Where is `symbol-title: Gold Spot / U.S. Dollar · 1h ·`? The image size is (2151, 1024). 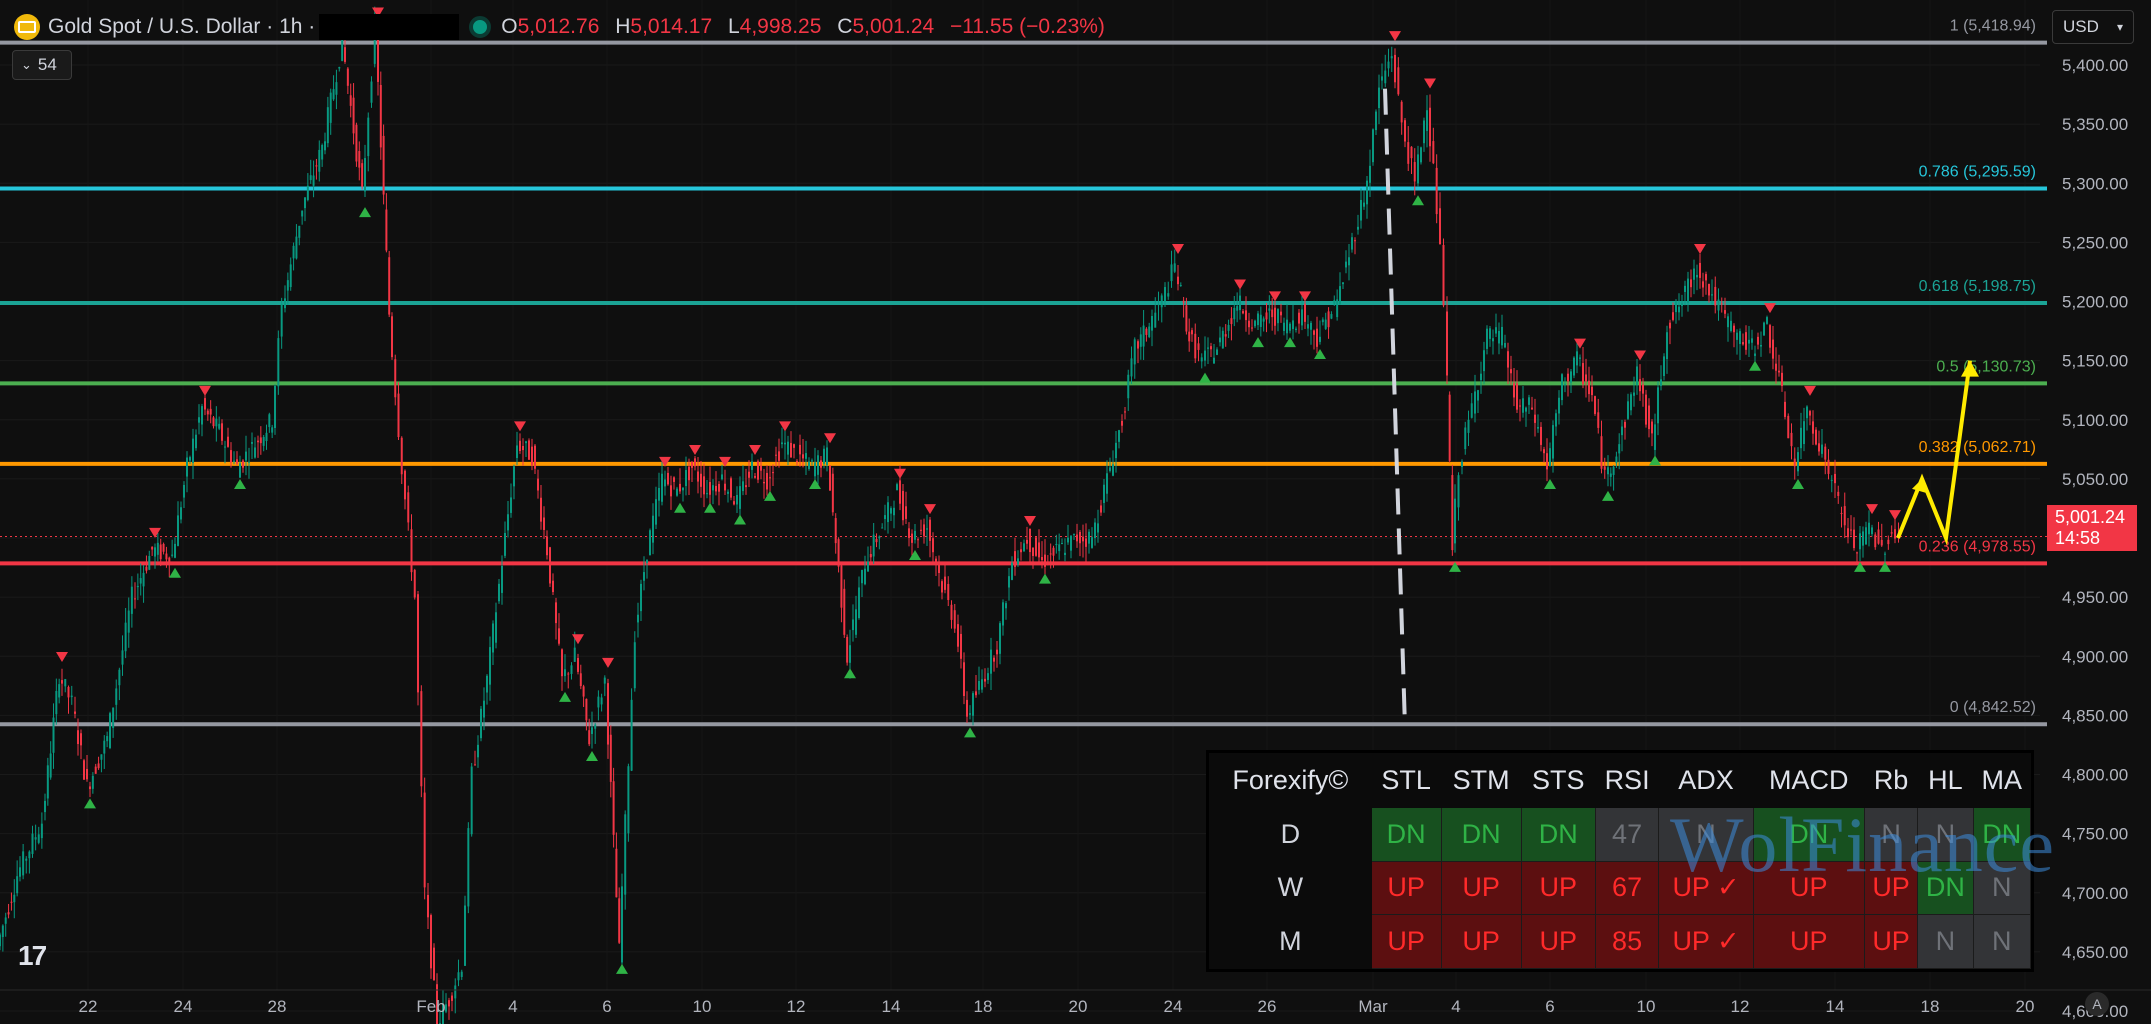 symbol-title: Gold Spot / U.S. Dollar · 1h · is located at coordinates (182, 26).